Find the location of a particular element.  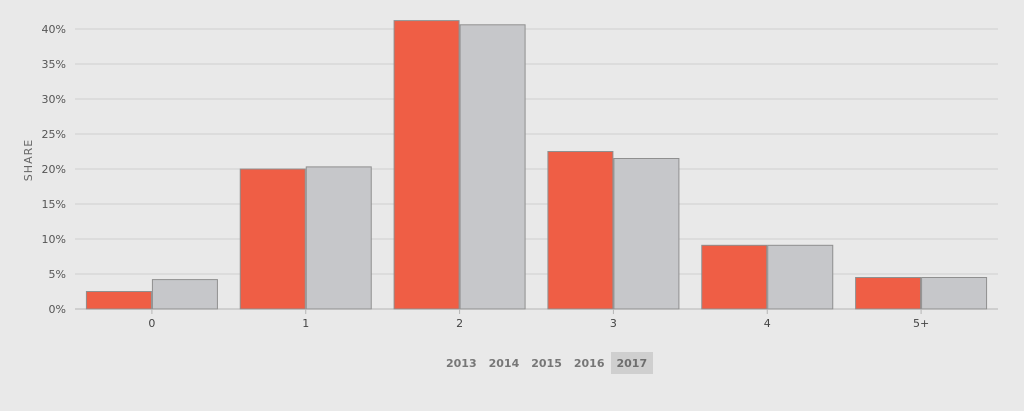

y-tick-label: 40% is located at coordinates (54, 29).